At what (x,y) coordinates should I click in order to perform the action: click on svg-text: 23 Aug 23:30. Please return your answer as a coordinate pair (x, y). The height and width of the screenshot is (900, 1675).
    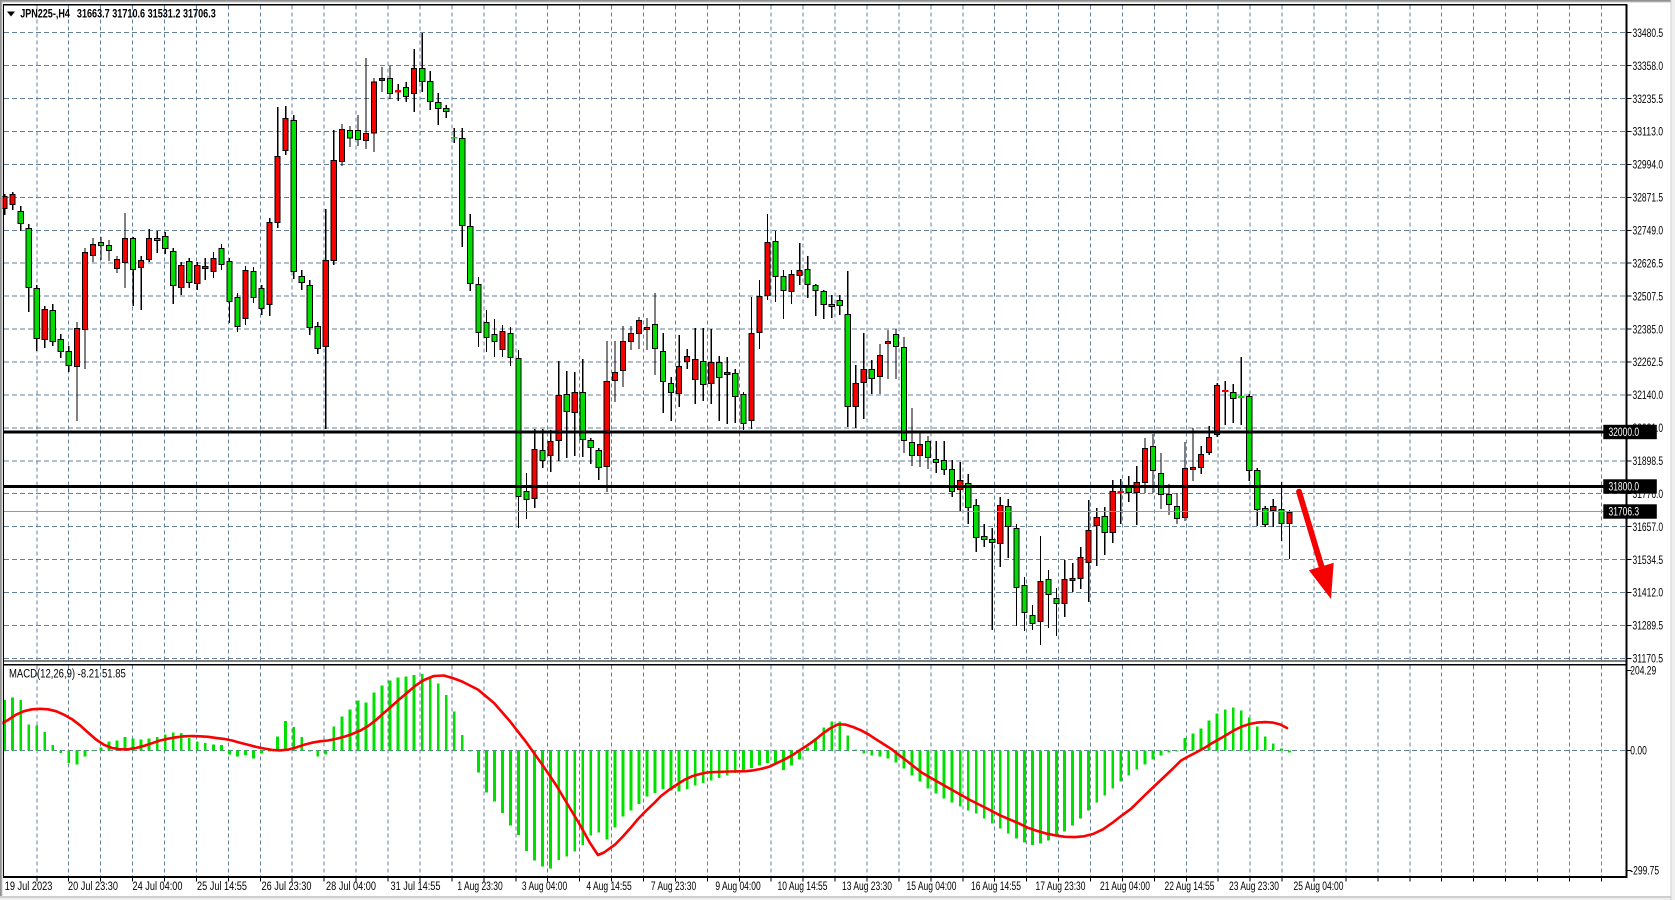
    Looking at the image, I should click on (1254, 887).